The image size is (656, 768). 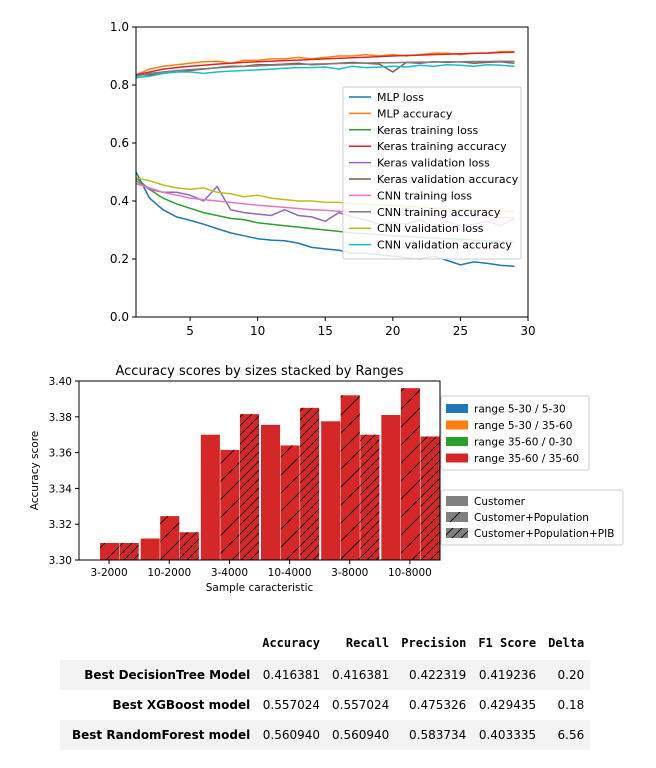 What do you see at coordinates (500, 502) in the screenshot?
I see `legend-label: Customer` at bounding box center [500, 502].